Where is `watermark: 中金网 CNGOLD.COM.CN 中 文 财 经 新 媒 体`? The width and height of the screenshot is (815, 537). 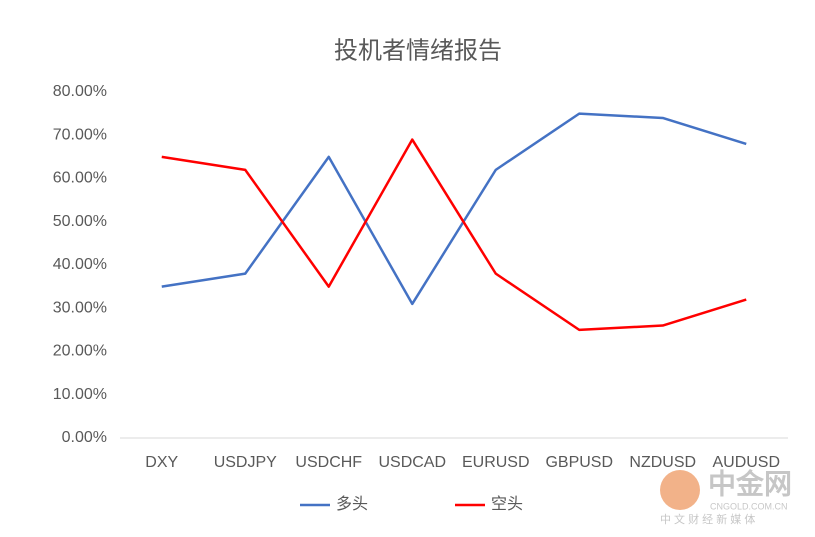 watermark: 中金网 CNGOLD.COM.CN 中 文 财 经 新 媒 体 is located at coordinates (726, 496).